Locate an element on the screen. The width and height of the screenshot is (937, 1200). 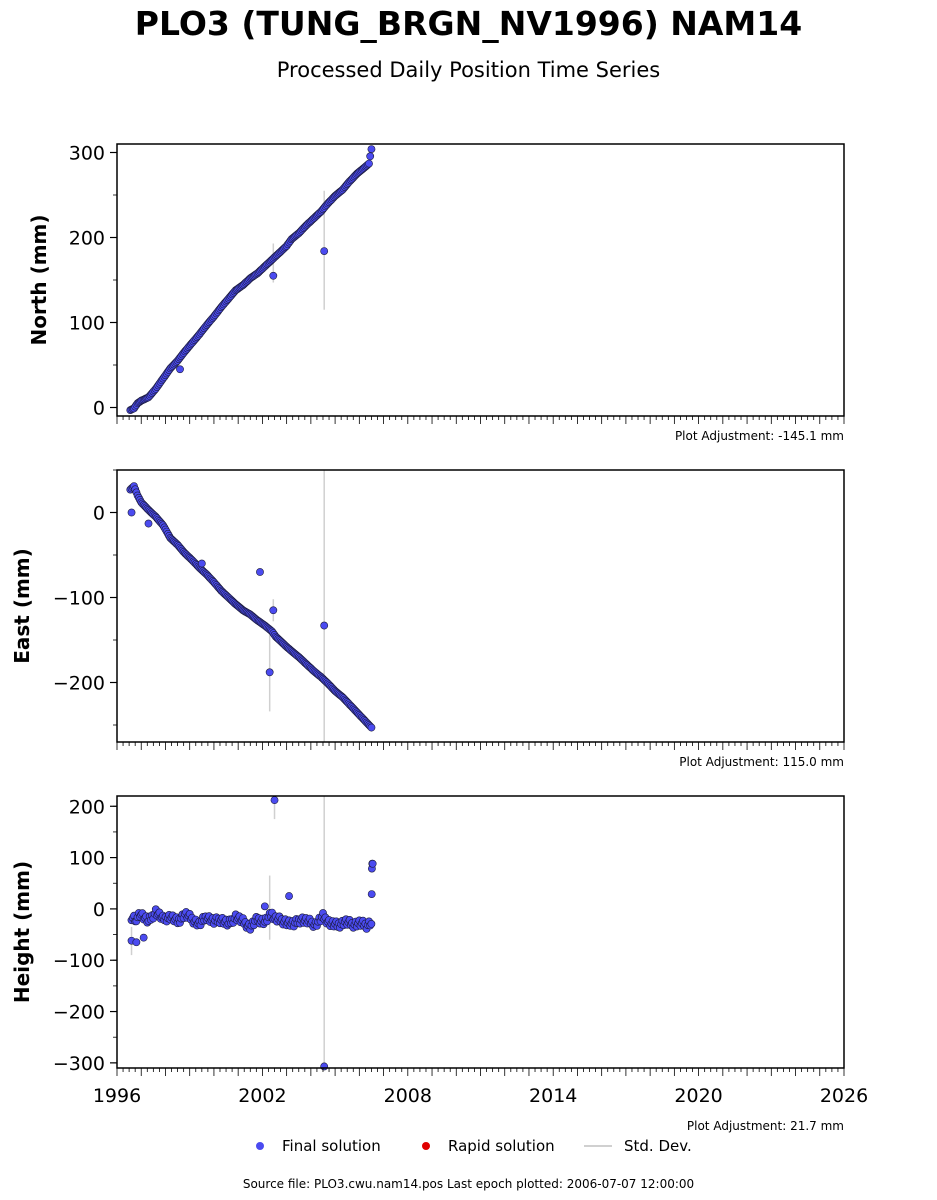
final-marker-icon is located at coordinates (260, 1146).